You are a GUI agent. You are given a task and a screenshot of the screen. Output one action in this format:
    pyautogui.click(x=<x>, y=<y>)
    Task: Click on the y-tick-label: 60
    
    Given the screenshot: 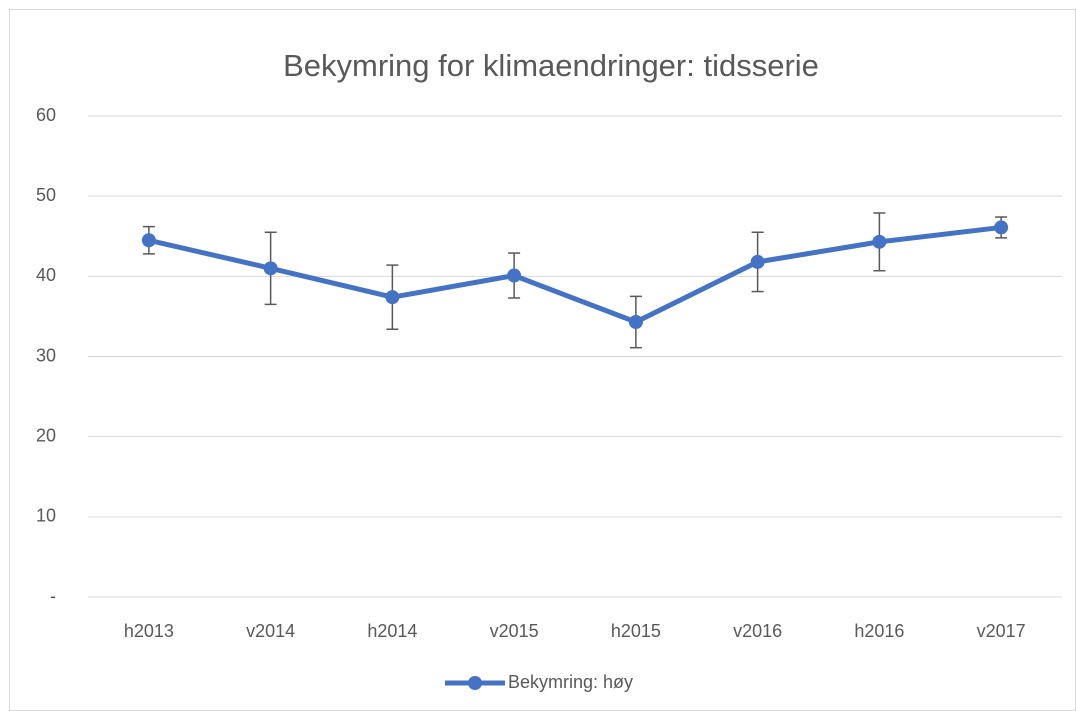 What is the action you would take?
    pyautogui.click(x=46, y=115)
    